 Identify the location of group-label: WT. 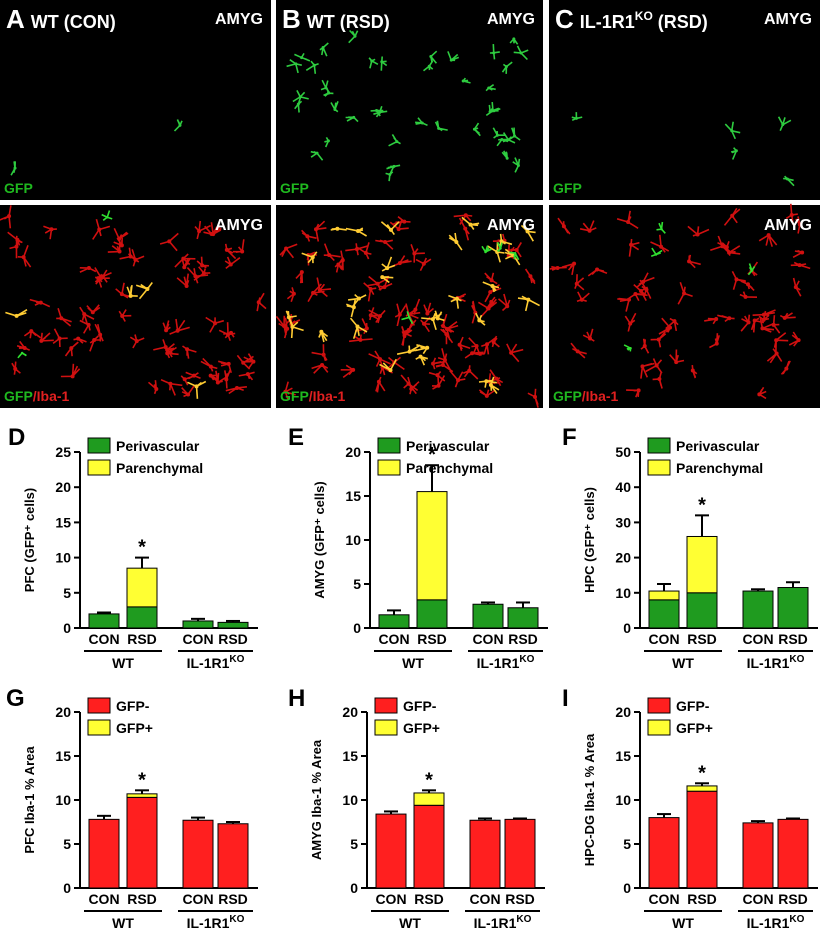
(123, 663).